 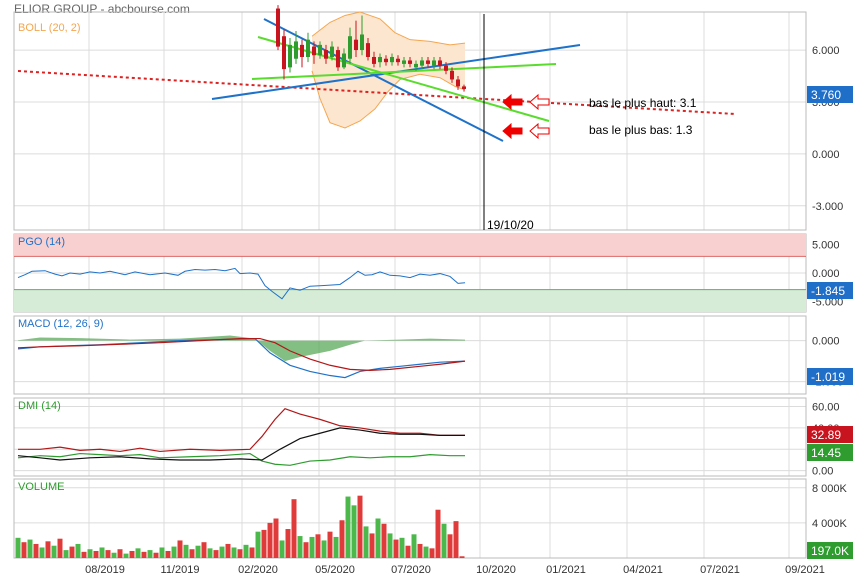 What do you see at coordinates (241, 348) in the screenshot?
I see `macd-histogram` at bounding box center [241, 348].